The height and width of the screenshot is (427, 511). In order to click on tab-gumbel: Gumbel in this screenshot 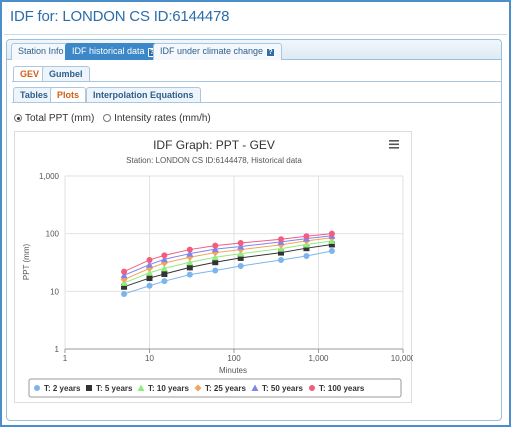, I will do `click(66, 74)`.